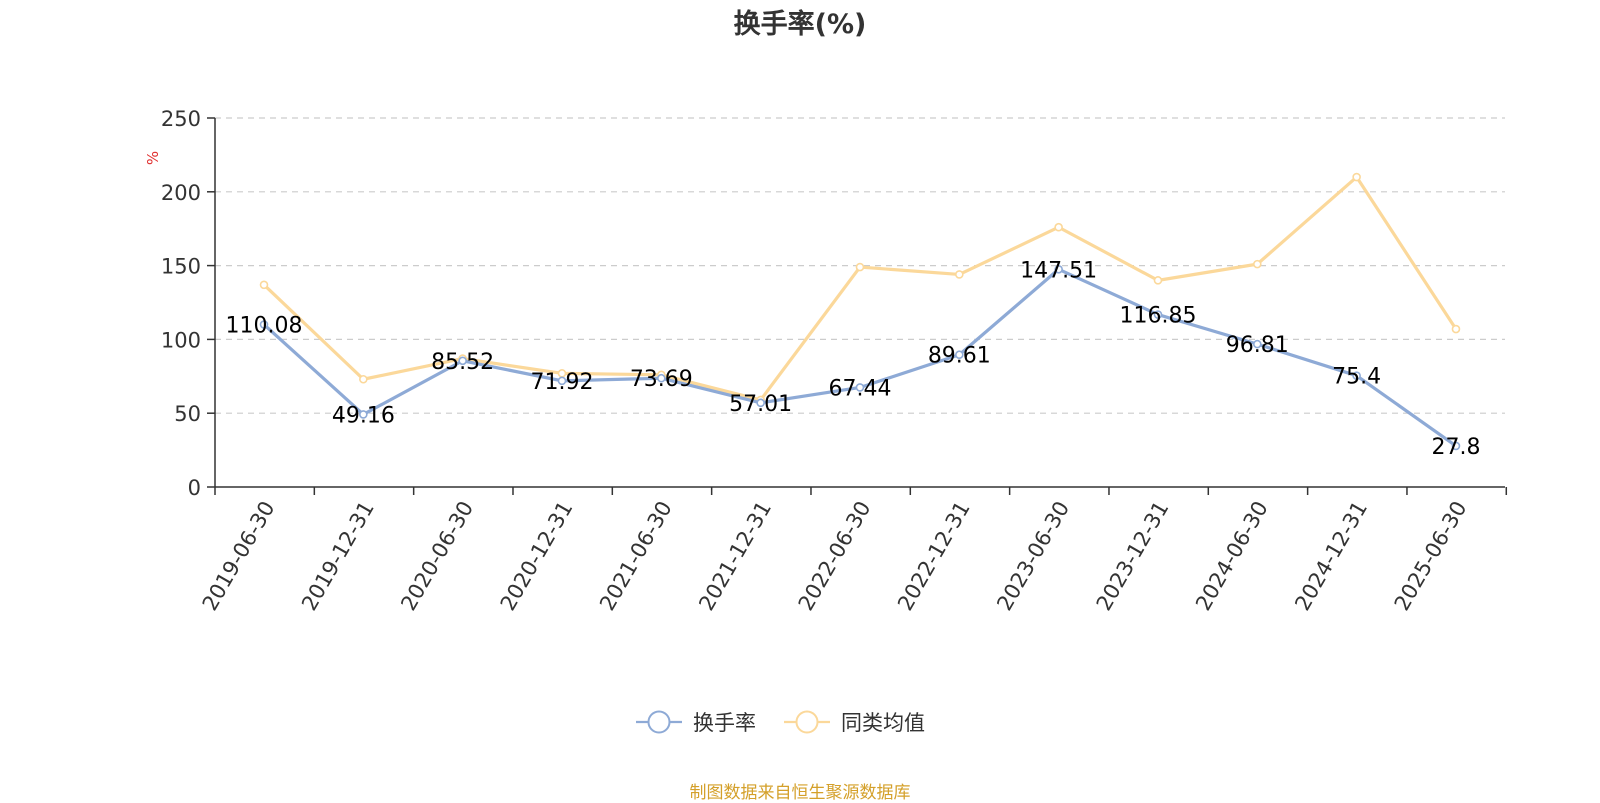 The height and width of the screenshot is (803, 1600). I want to click on y-tick-label: 50, so click(187, 414).